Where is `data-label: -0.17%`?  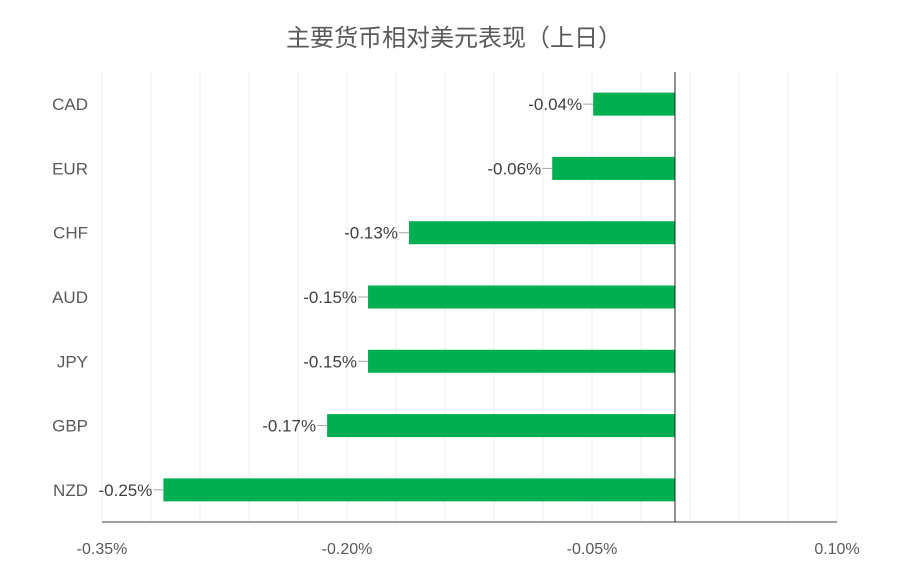
data-label: -0.17% is located at coordinates (289, 426).